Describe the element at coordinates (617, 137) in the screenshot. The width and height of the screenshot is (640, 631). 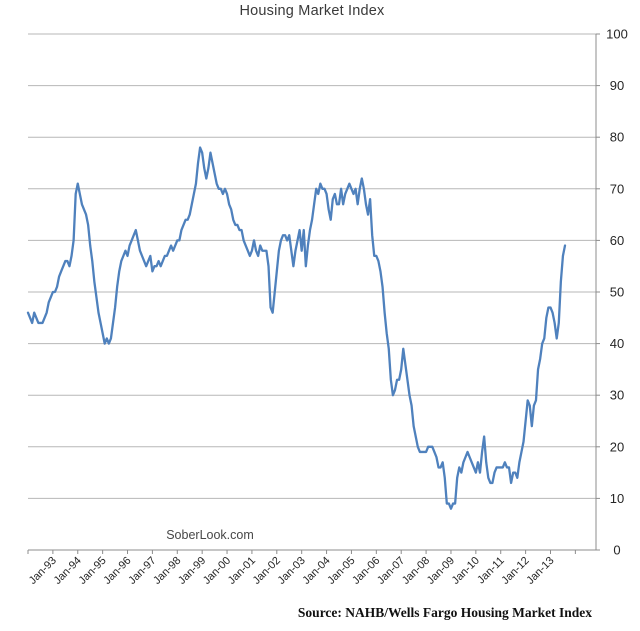
I see `y-tick-label-80: 80` at that location.